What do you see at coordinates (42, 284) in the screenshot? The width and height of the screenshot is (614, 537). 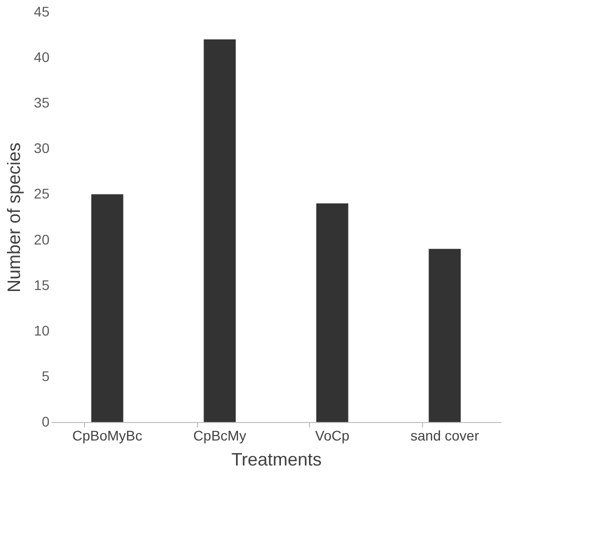 I see `y-tick-label: 15` at bounding box center [42, 284].